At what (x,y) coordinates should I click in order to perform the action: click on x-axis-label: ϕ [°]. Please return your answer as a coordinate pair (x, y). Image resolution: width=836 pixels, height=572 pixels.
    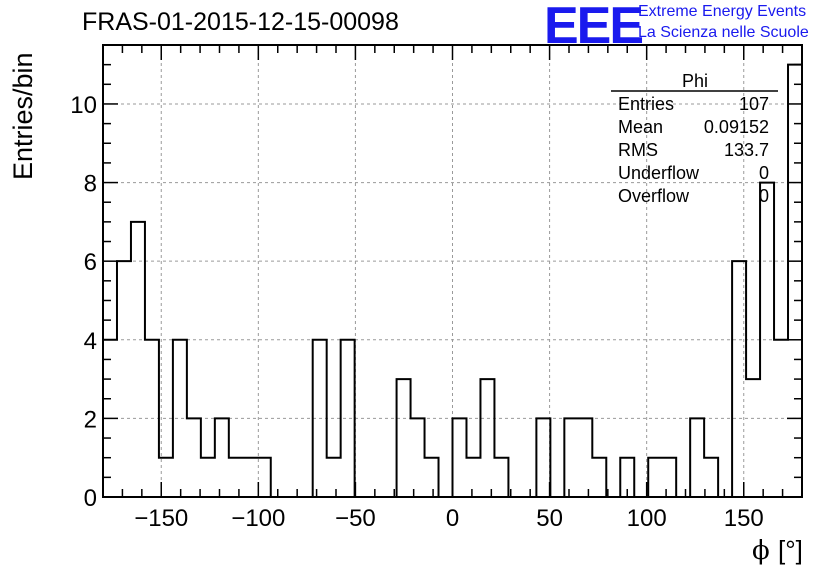
    Looking at the image, I should click on (777, 550).